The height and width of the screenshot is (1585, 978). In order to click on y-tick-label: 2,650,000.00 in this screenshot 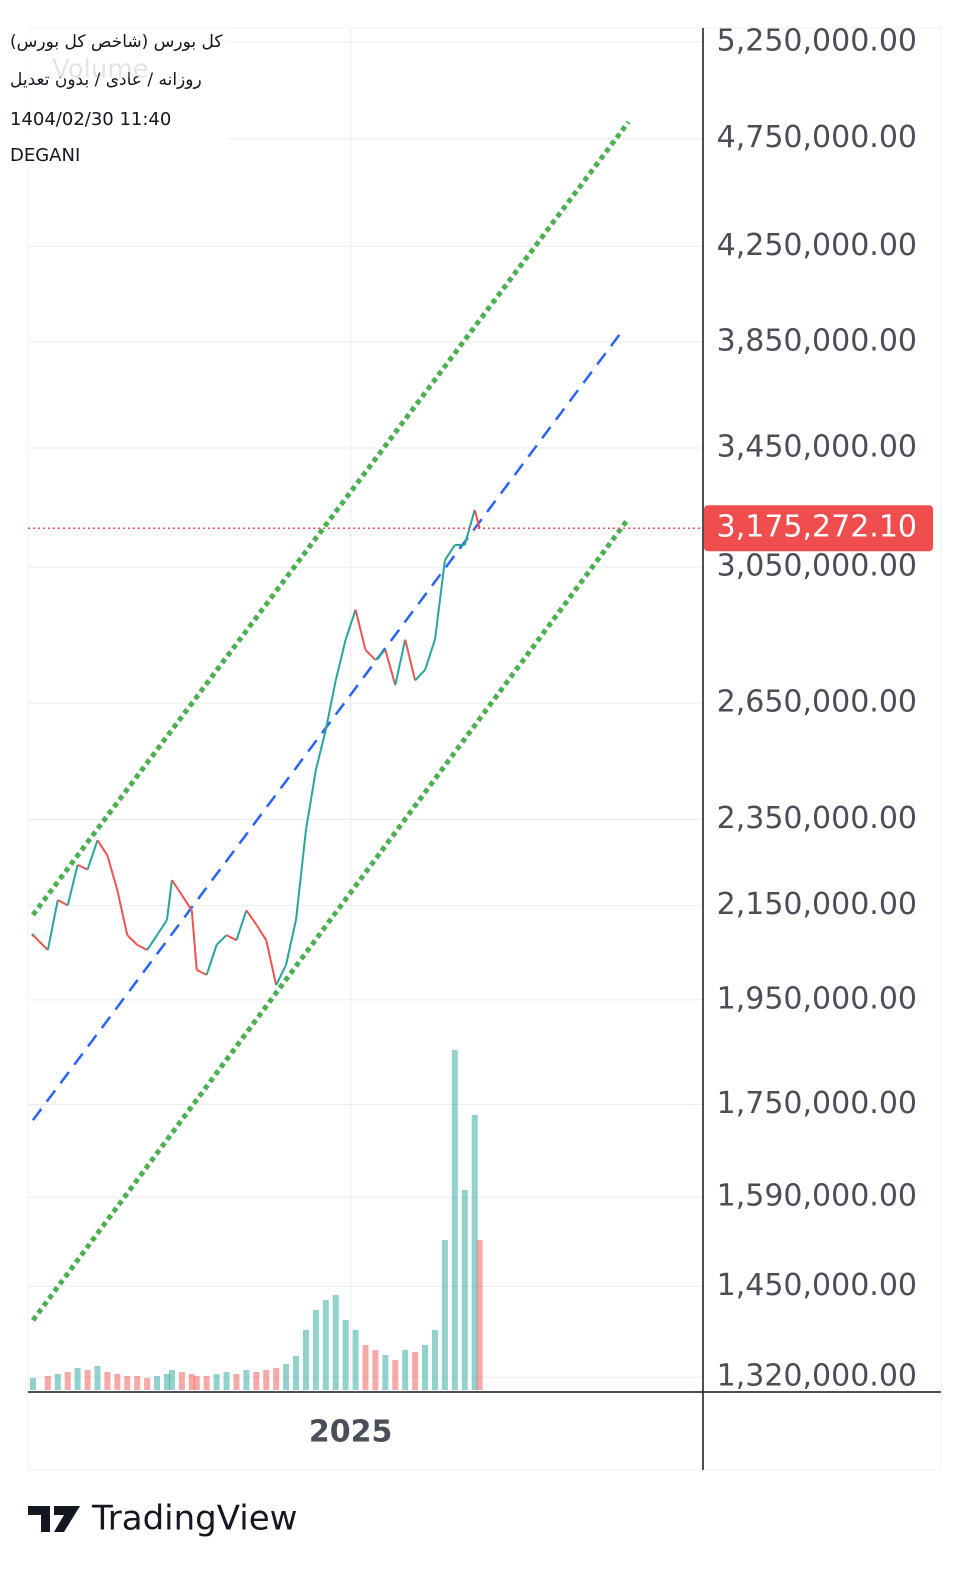, I will do `click(817, 702)`.